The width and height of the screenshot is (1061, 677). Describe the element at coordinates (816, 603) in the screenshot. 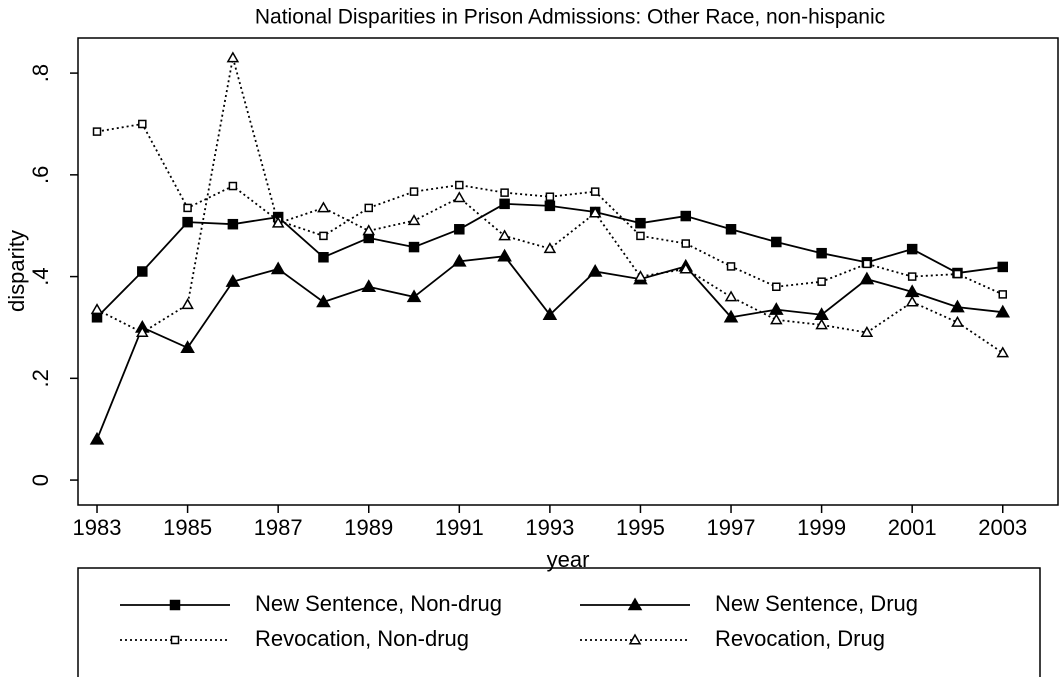

I see `legend-label: New Sentence, Drug` at that location.